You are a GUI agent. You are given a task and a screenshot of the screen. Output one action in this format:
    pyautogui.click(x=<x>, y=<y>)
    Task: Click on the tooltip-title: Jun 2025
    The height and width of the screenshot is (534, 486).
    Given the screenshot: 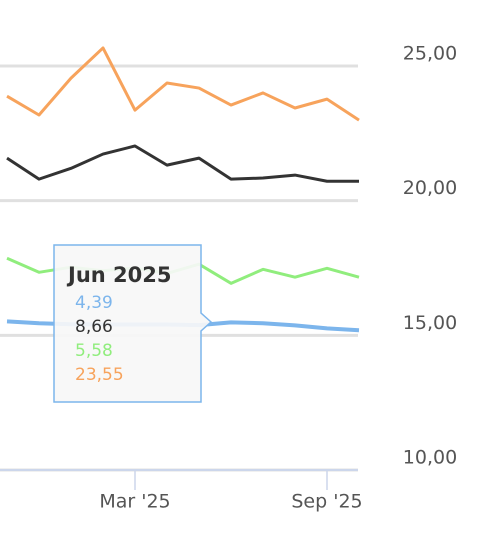 What is the action you would take?
    pyautogui.click(x=118, y=275)
    